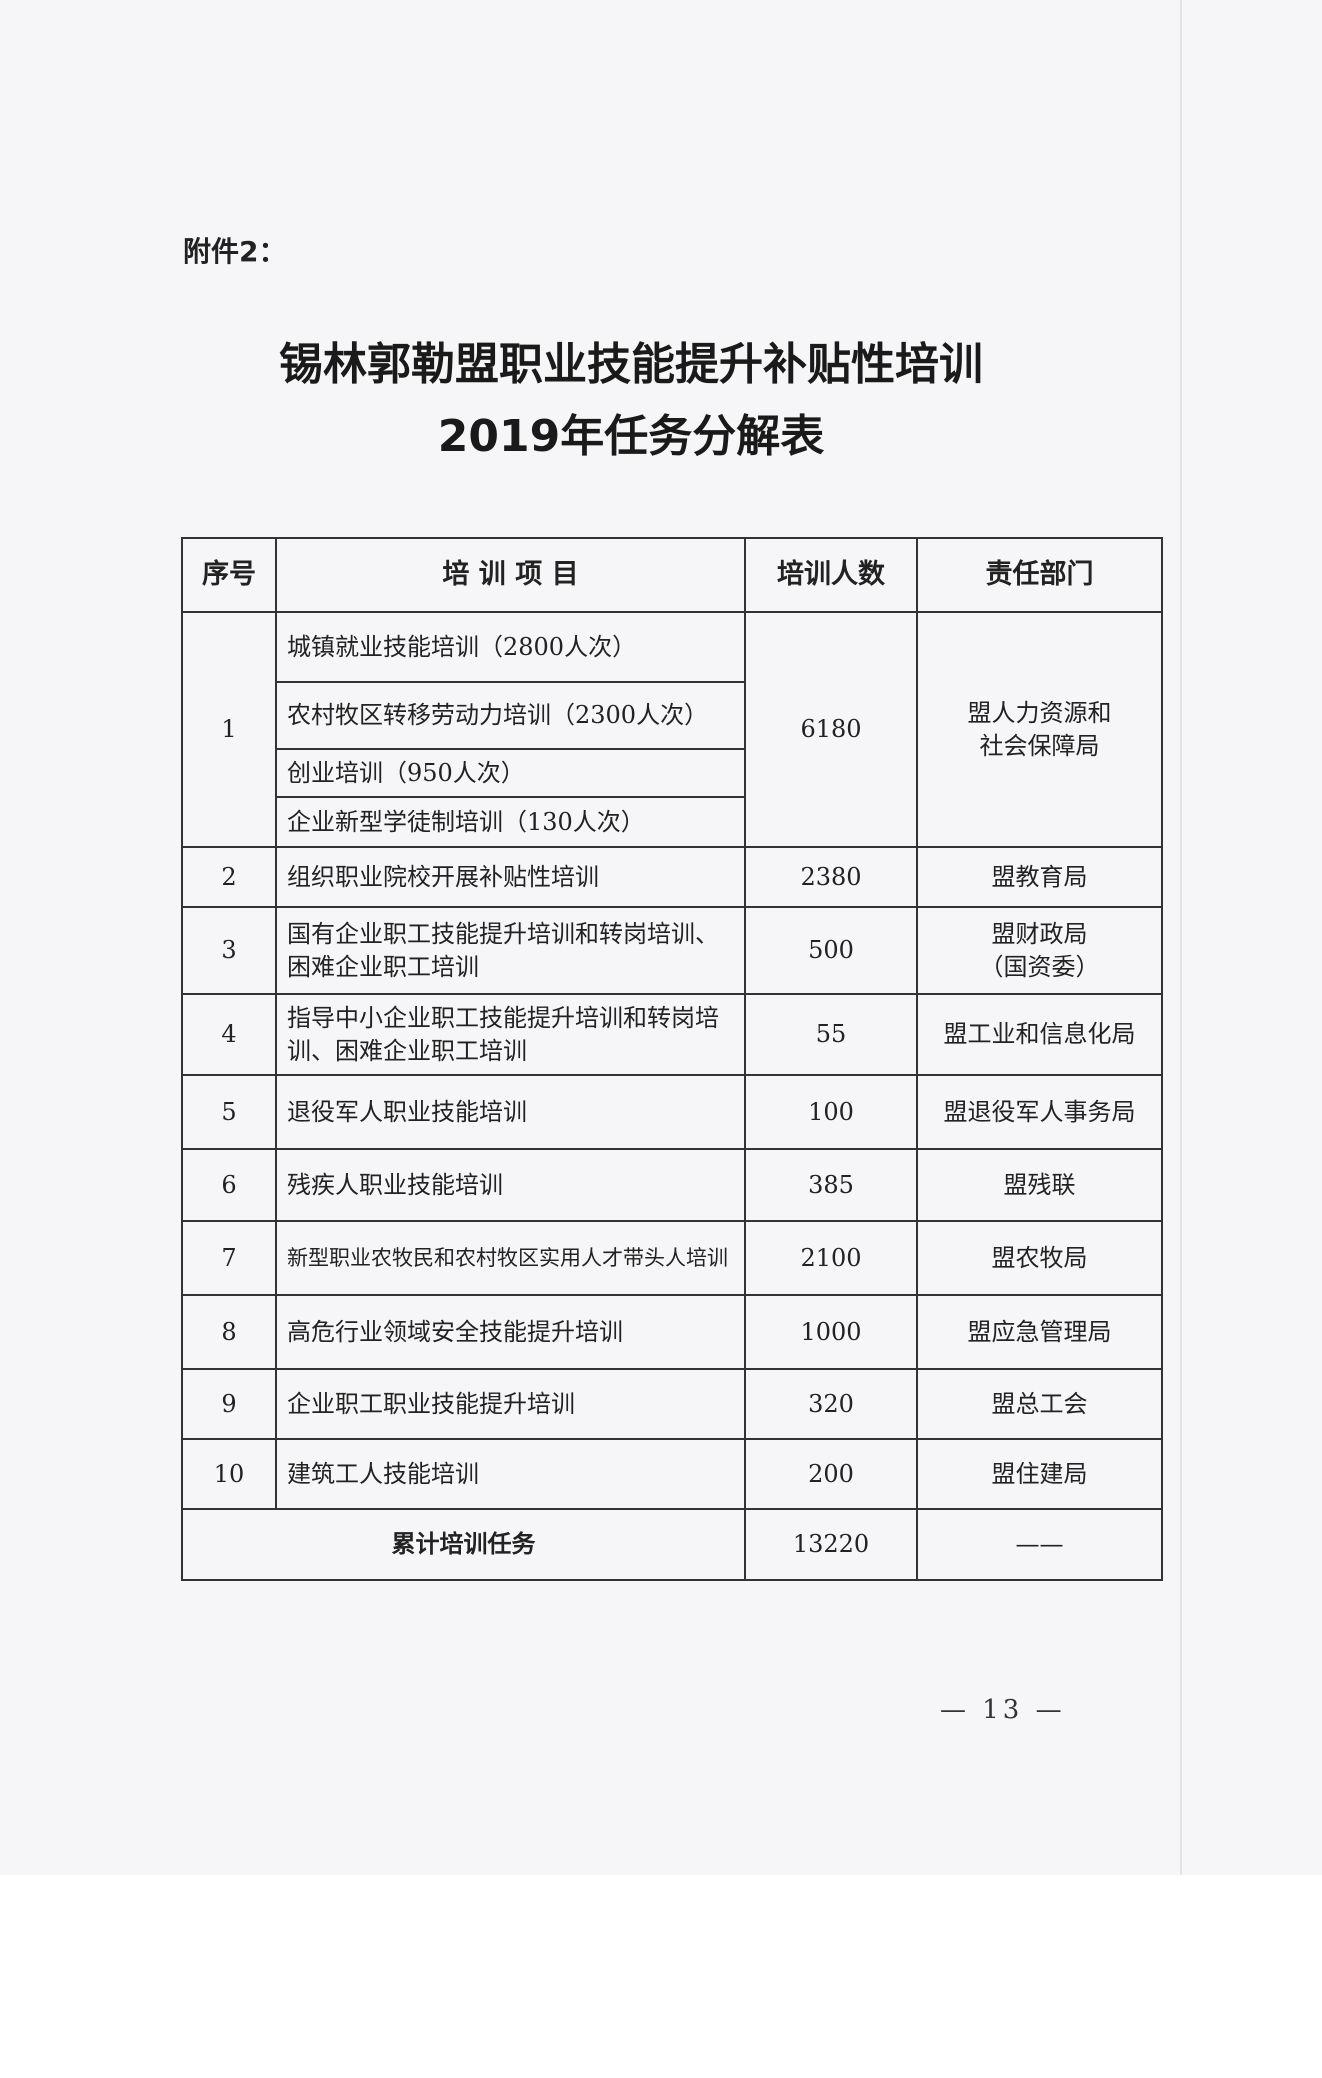 The image size is (1322, 2078). What do you see at coordinates (831, 1332) in the screenshot?
I see `row-count: 1000` at bounding box center [831, 1332].